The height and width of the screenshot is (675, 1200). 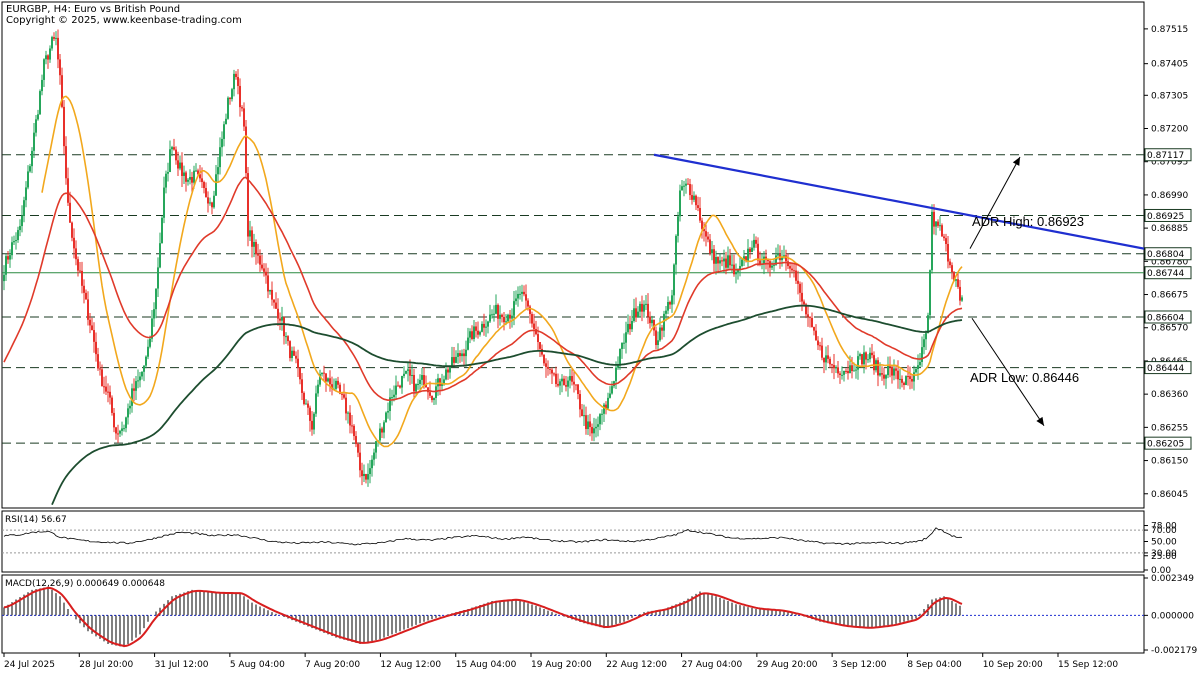 What do you see at coordinates (85, 584) in the screenshot?
I see `macd-label: MACD(12,26,9) 0.000649 0.000648` at bounding box center [85, 584].